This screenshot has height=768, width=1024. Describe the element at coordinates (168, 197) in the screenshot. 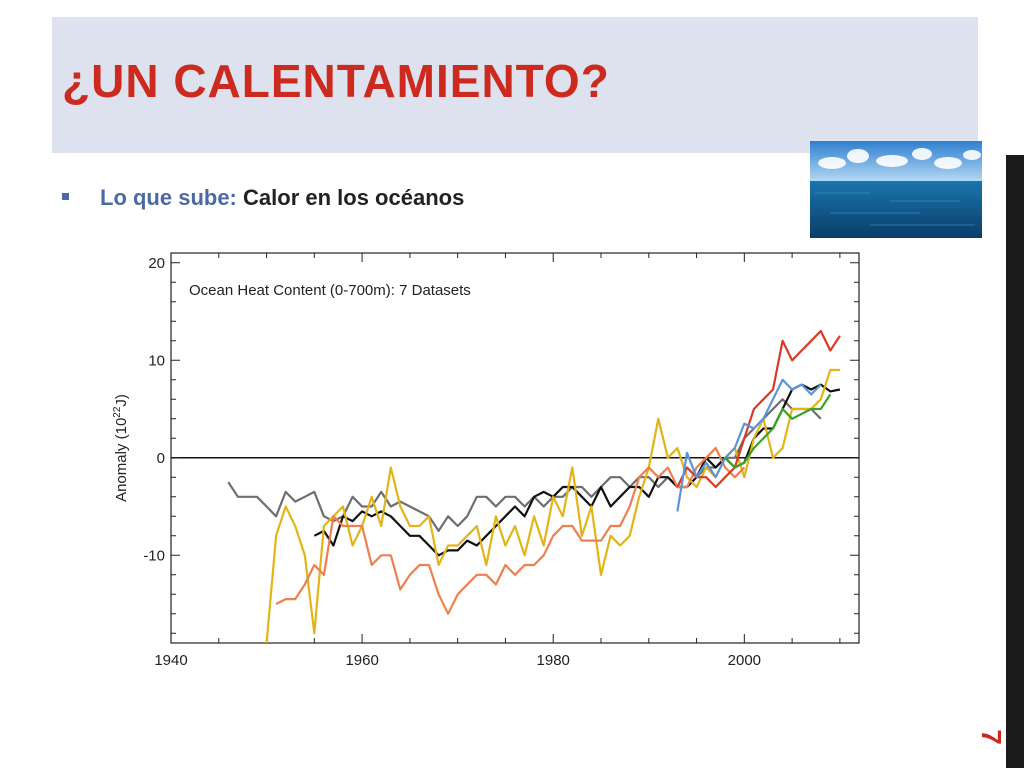

I see `bullet-prefix: Lo que sube:` at that location.